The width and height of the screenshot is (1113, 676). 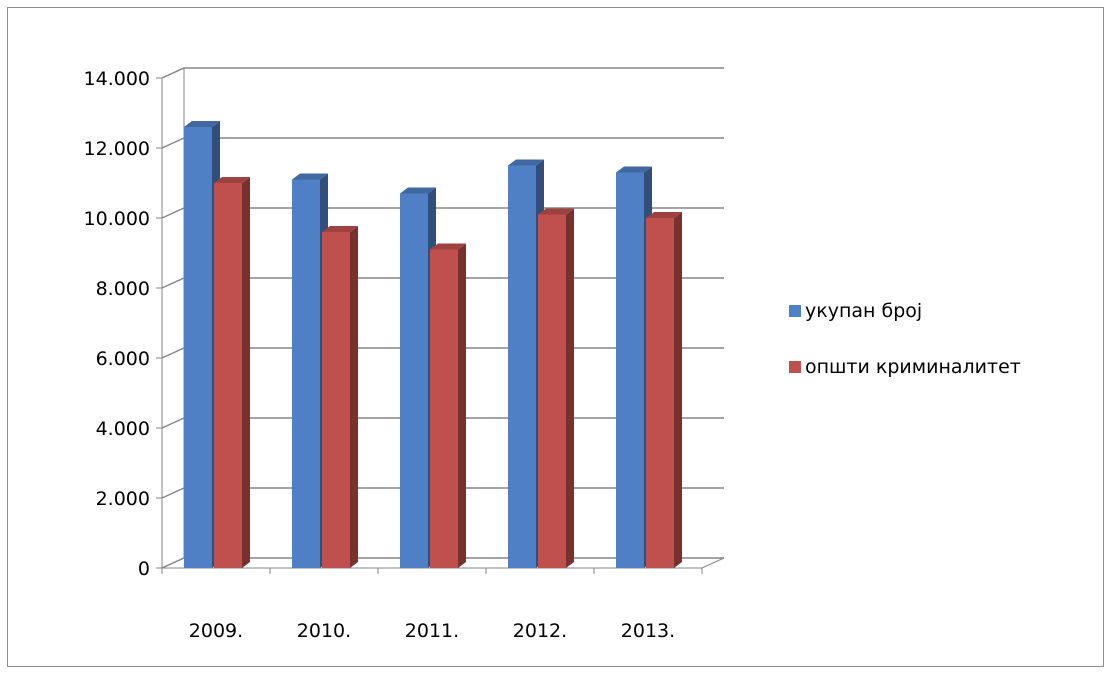 I want to click on y-tick-label: 4.000, so click(x=123, y=429).